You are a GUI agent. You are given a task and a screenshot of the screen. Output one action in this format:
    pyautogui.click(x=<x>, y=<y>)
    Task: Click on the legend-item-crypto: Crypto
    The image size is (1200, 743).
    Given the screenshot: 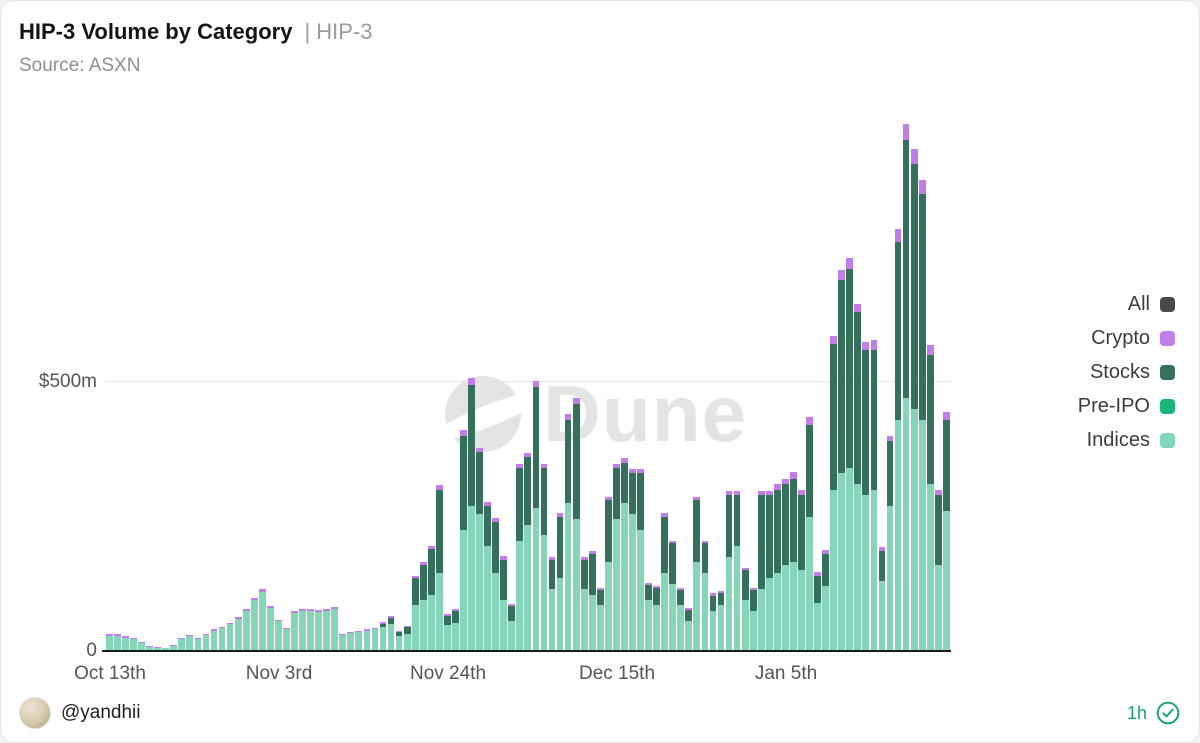 What is the action you would take?
    pyautogui.click(x=1133, y=338)
    